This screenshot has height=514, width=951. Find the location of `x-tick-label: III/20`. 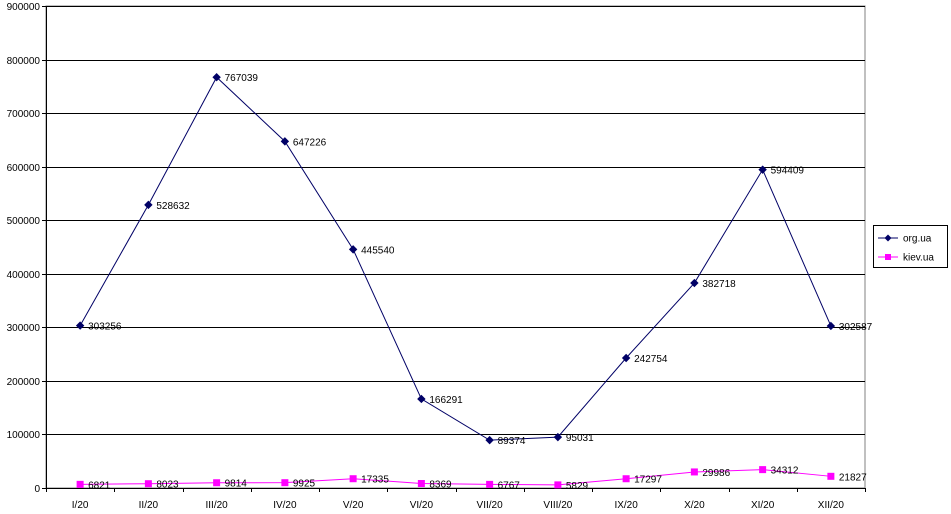

x-tick-label: III/20 is located at coordinates (217, 505).